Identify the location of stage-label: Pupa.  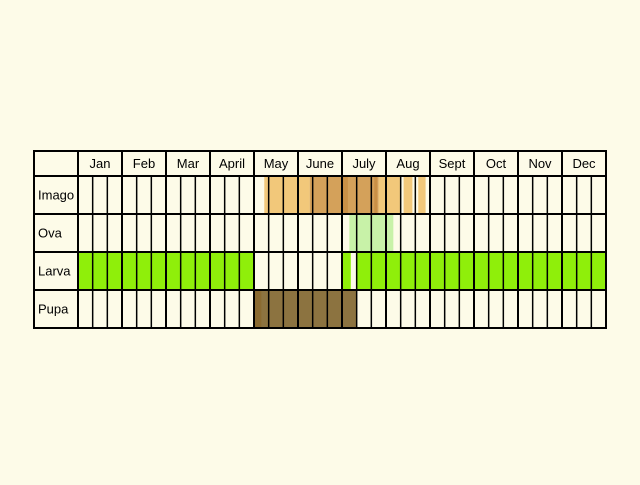
(53, 309).